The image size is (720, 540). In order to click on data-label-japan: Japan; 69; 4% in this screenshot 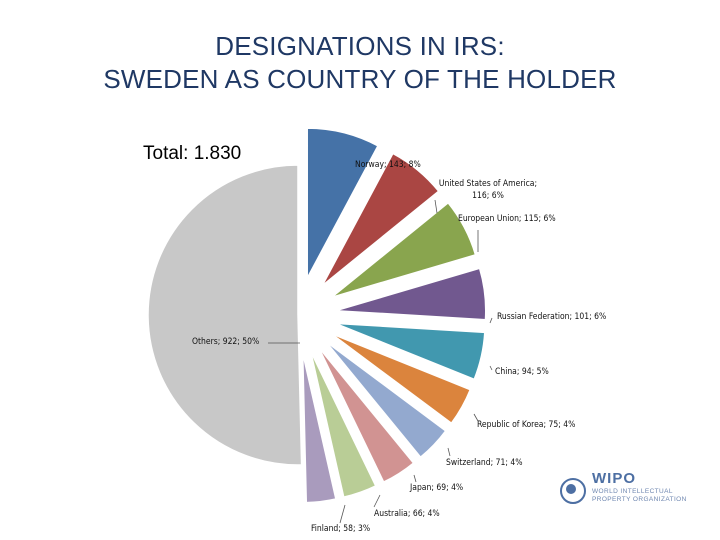, I will do `click(436, 488)`.